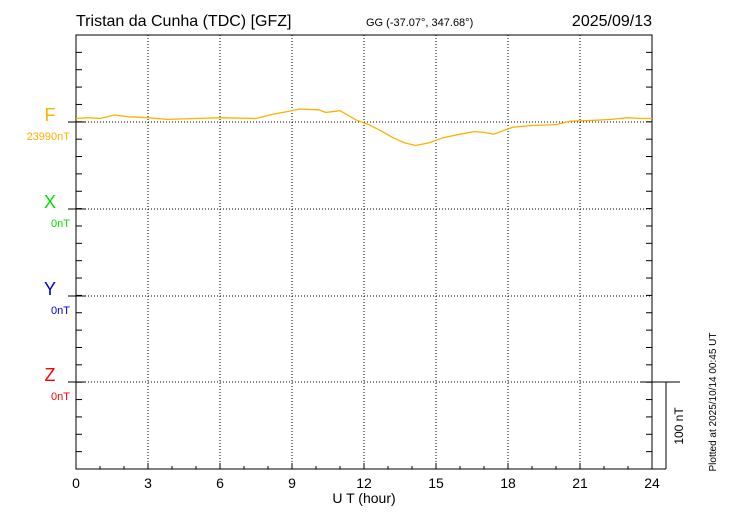 This screenshot has width=730, height=520. Describe the element at coordinates (580, 483) in the screenshot. I see `x-tick-label: 21` at that location.